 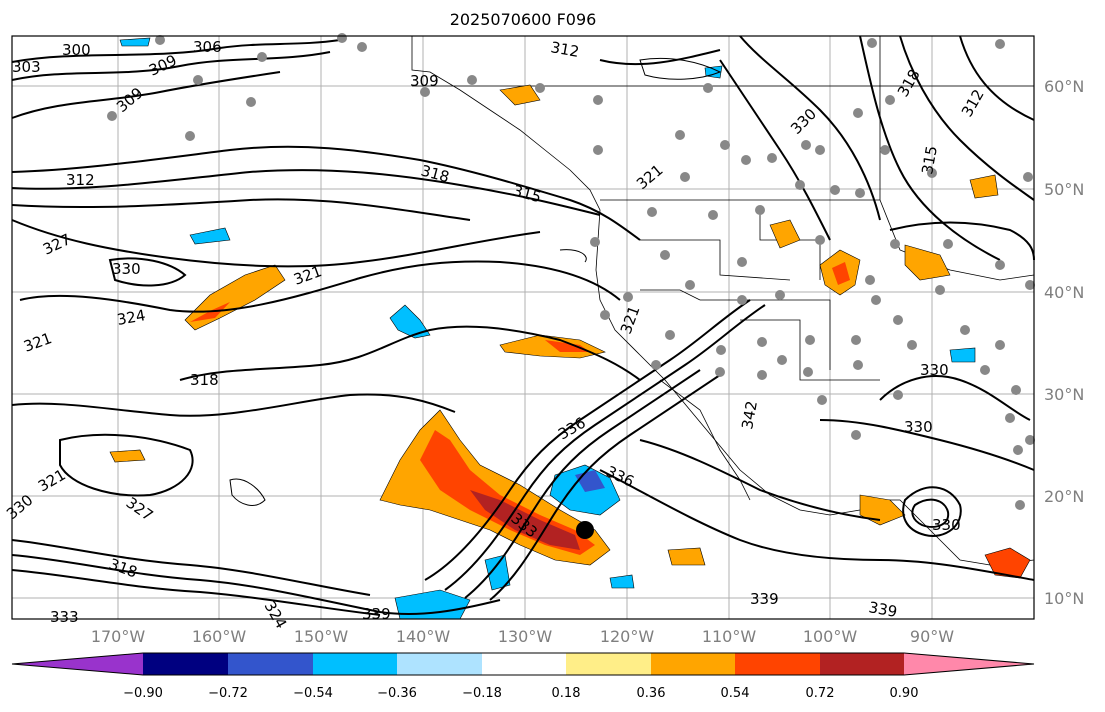 I want to click on colorbar-low-extension, so click(x=77, y=664).